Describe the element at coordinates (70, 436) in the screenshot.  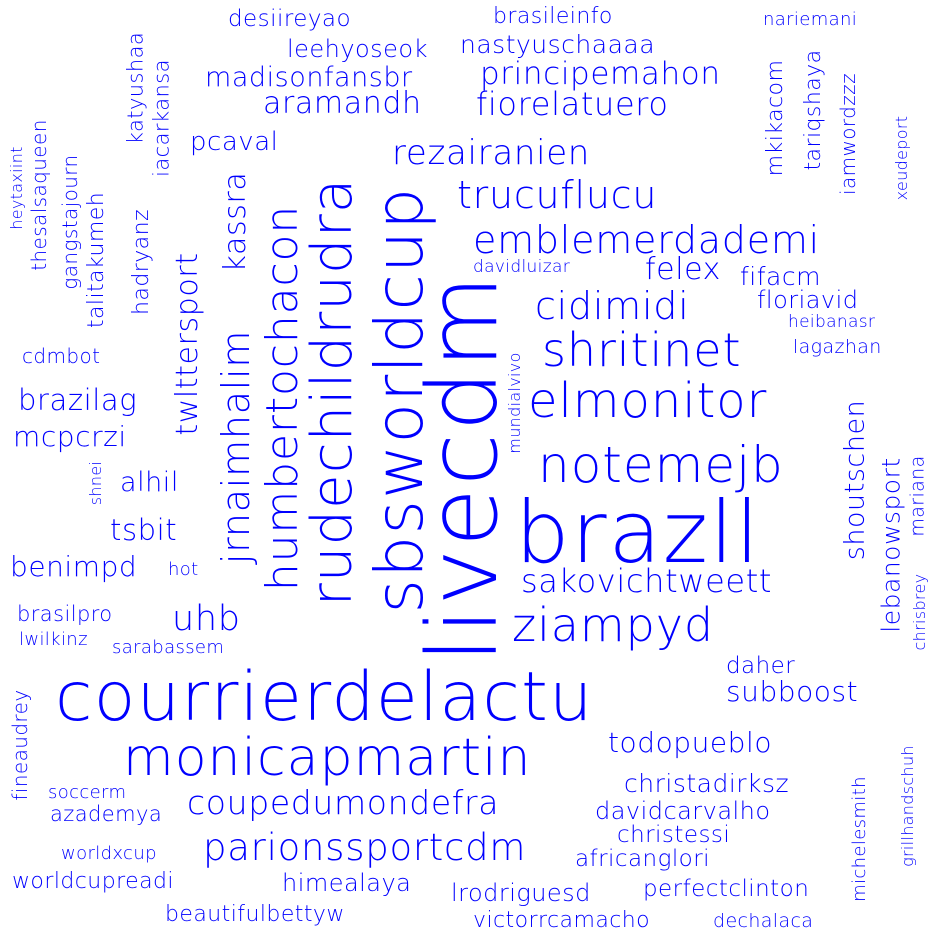
I see `cloud-word: mcpcrzi` at that location.